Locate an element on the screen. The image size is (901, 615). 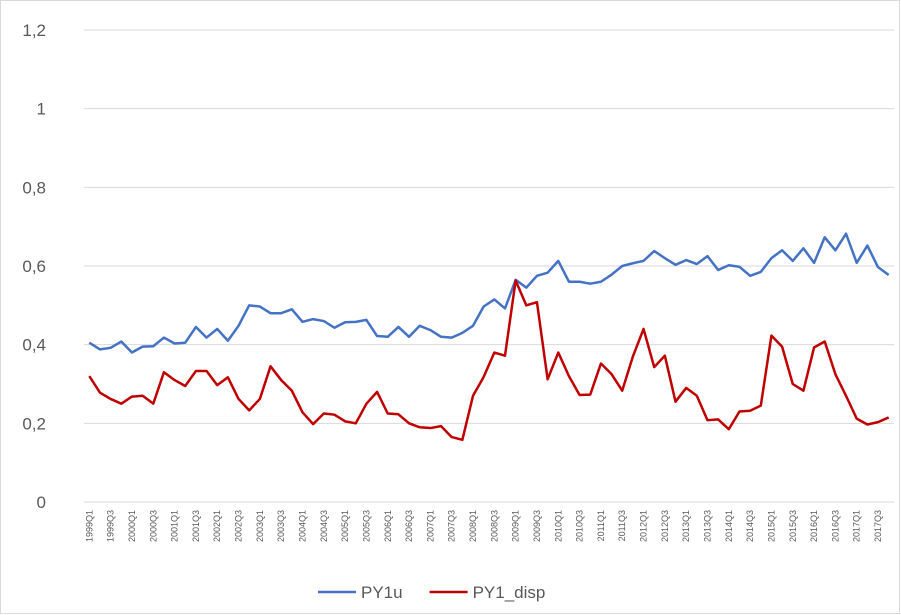
x-tick-label: 2009Q3 is located at coordinates (537, 526).